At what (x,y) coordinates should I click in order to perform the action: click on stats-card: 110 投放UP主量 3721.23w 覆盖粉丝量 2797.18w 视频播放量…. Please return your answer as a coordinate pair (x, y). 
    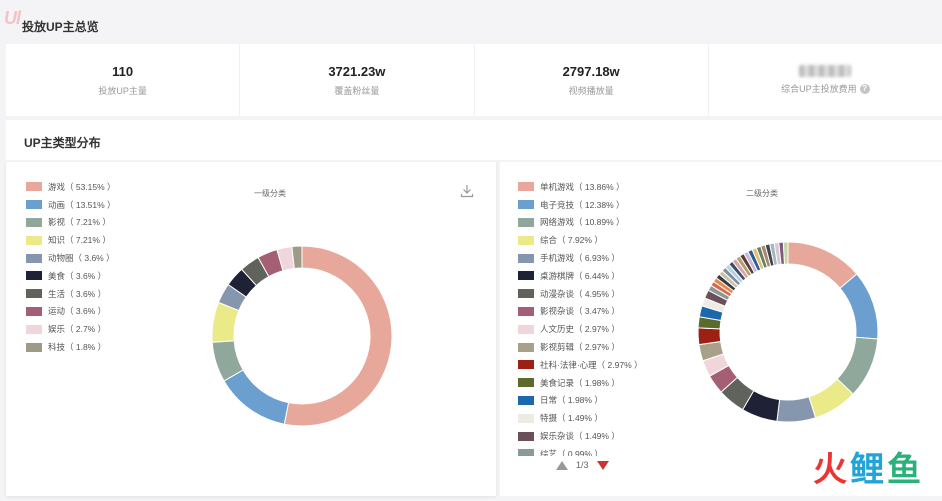
    Looking at the image, I should click on (474, 80).